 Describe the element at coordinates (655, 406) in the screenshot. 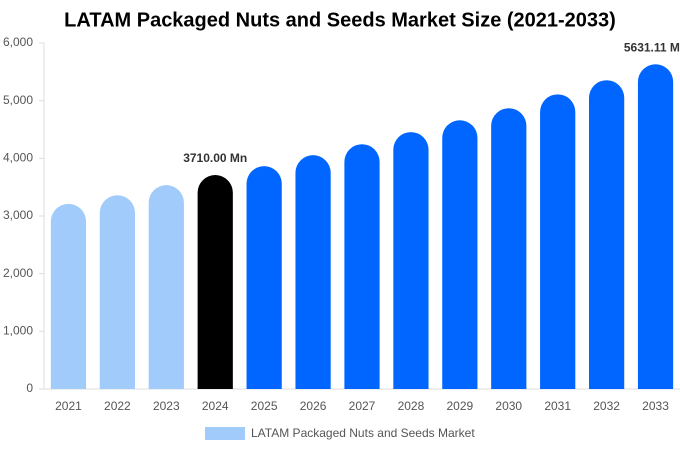

I see `x-tick-label: 2033` at that location.